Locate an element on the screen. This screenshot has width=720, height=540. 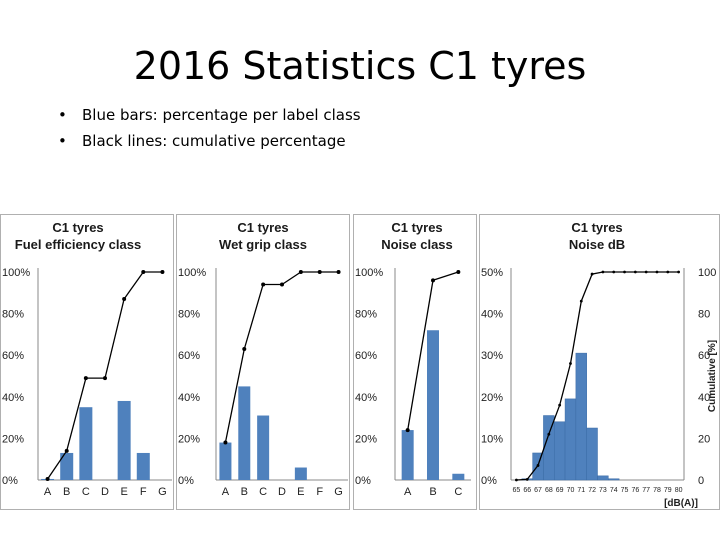
slide-title: 2016 Statistics C1 tyres is located at coordinates (360, 66).